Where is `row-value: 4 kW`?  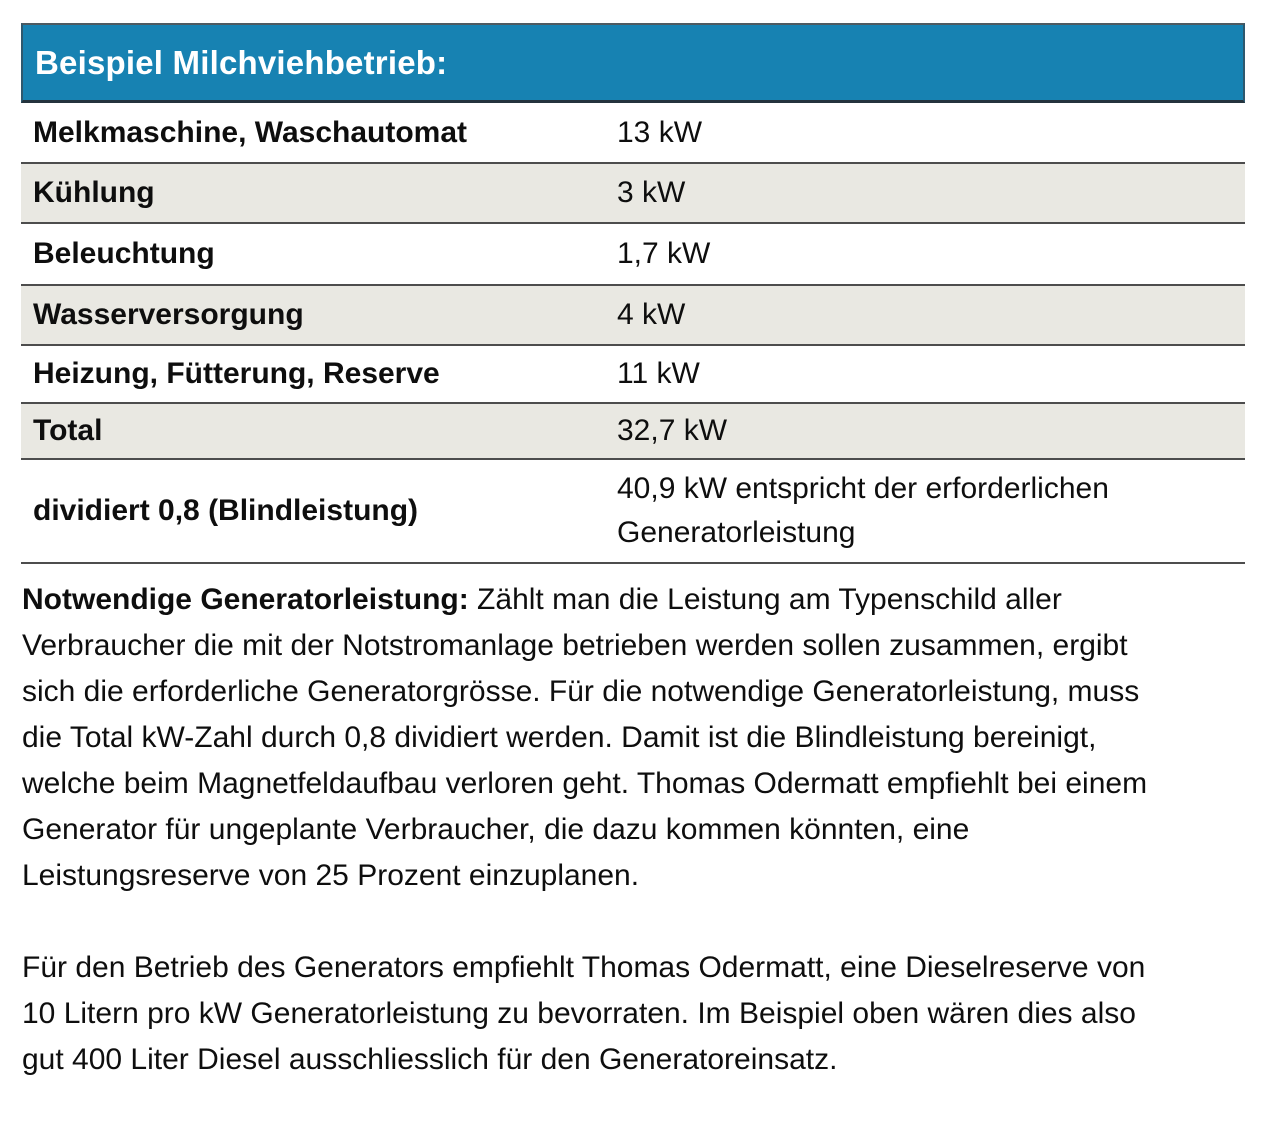
row-value: 4 kW is located at coordinates (651, 314).